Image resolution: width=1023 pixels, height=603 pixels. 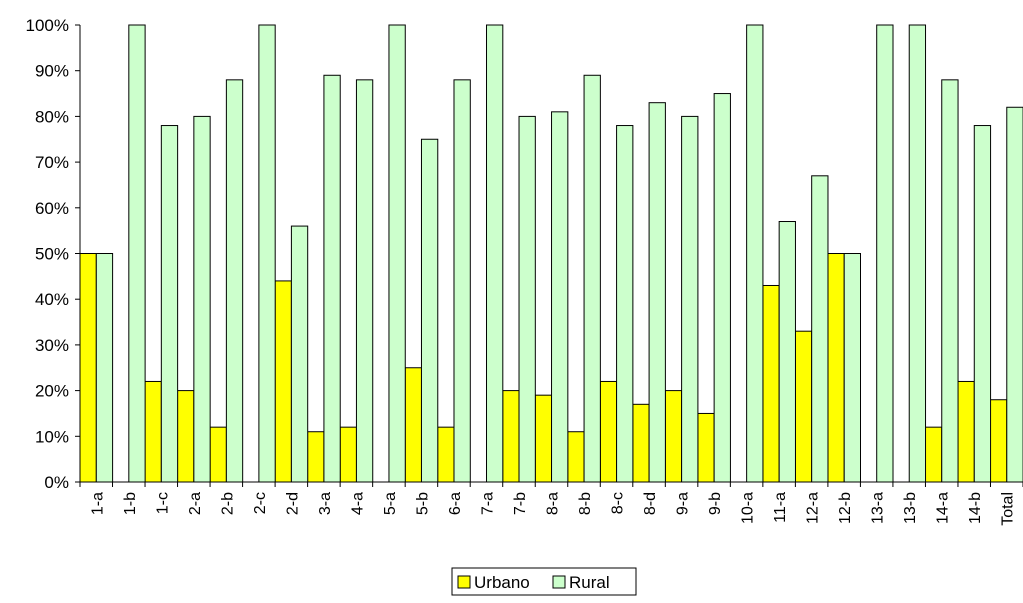 I want to click on bar-urbano-11-a, so click(x=771, y=383).